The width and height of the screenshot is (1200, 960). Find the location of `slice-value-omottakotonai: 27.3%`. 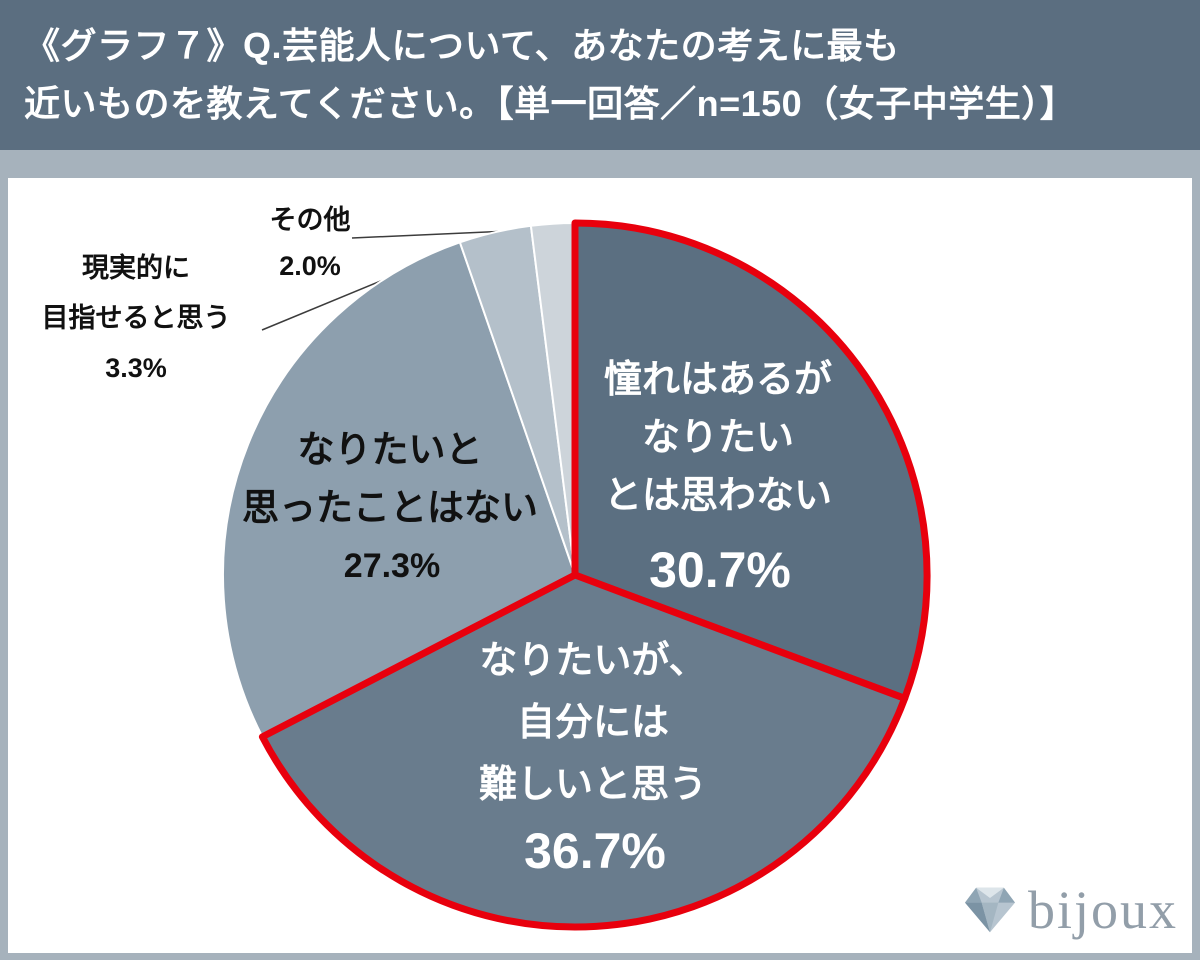

slice-value-omottakotonai: 27.3% is located at coordinates (392, 566).